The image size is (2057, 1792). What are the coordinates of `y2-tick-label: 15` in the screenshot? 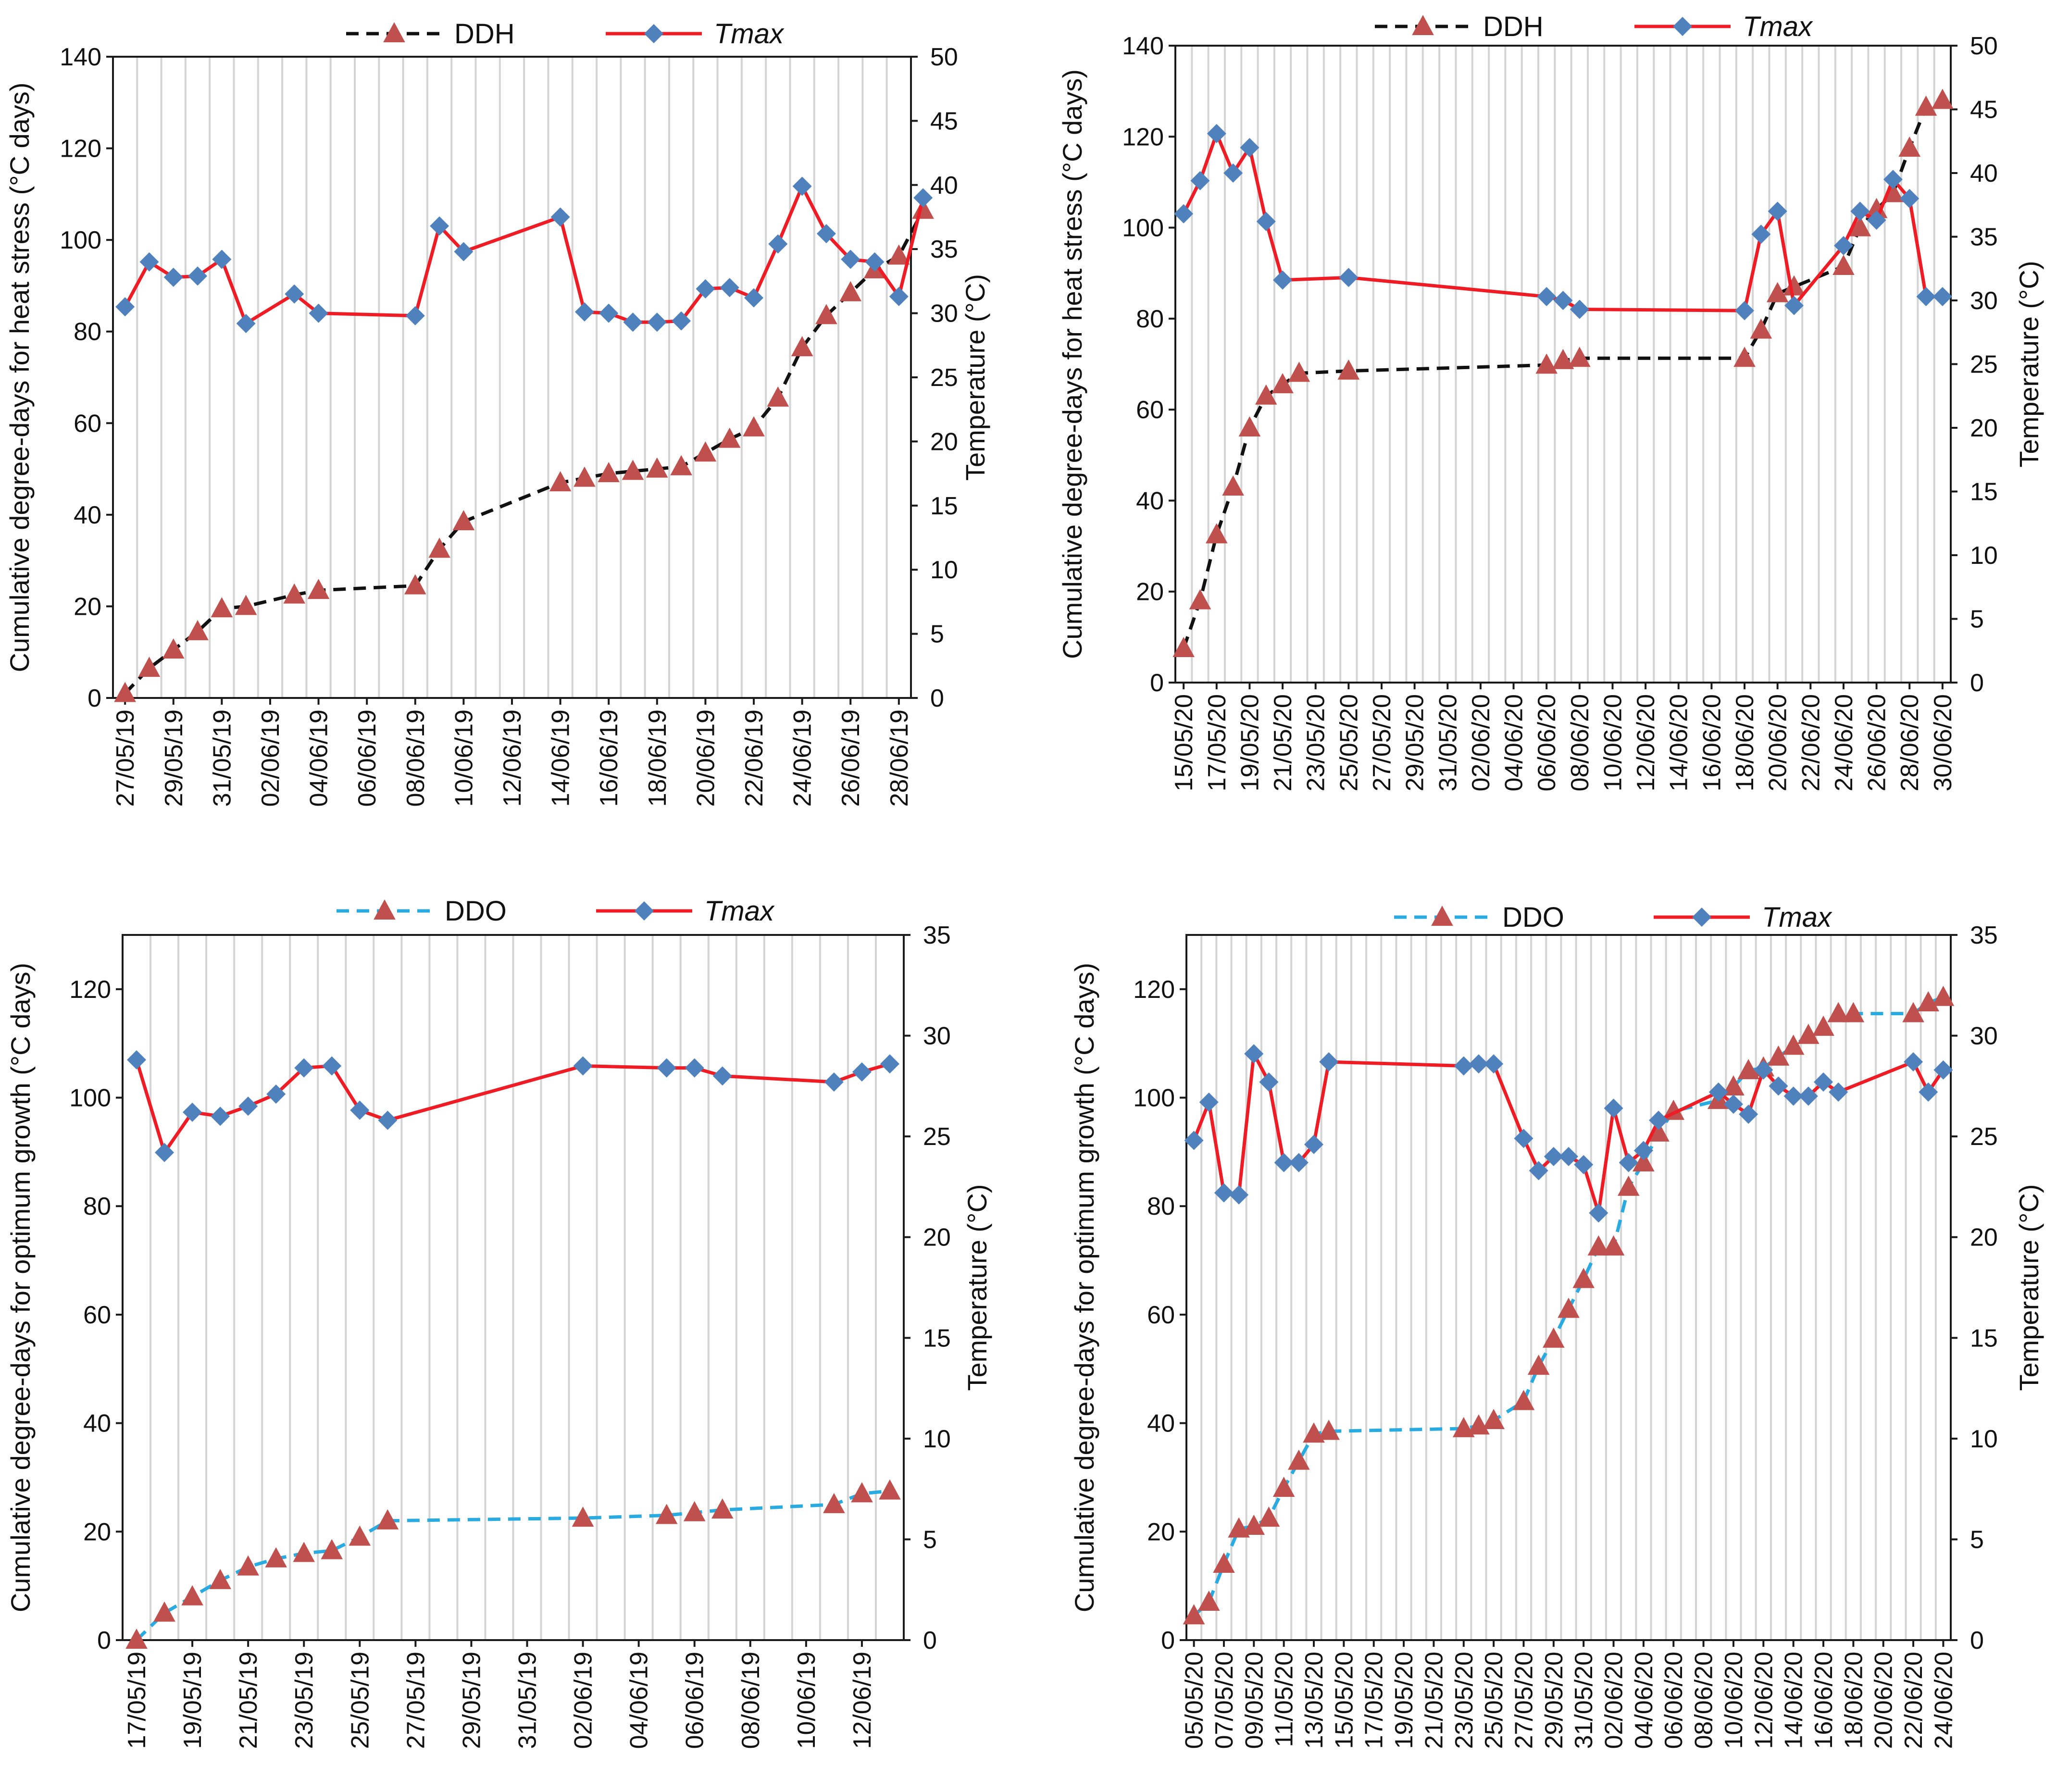 It's located at (937, 1338).